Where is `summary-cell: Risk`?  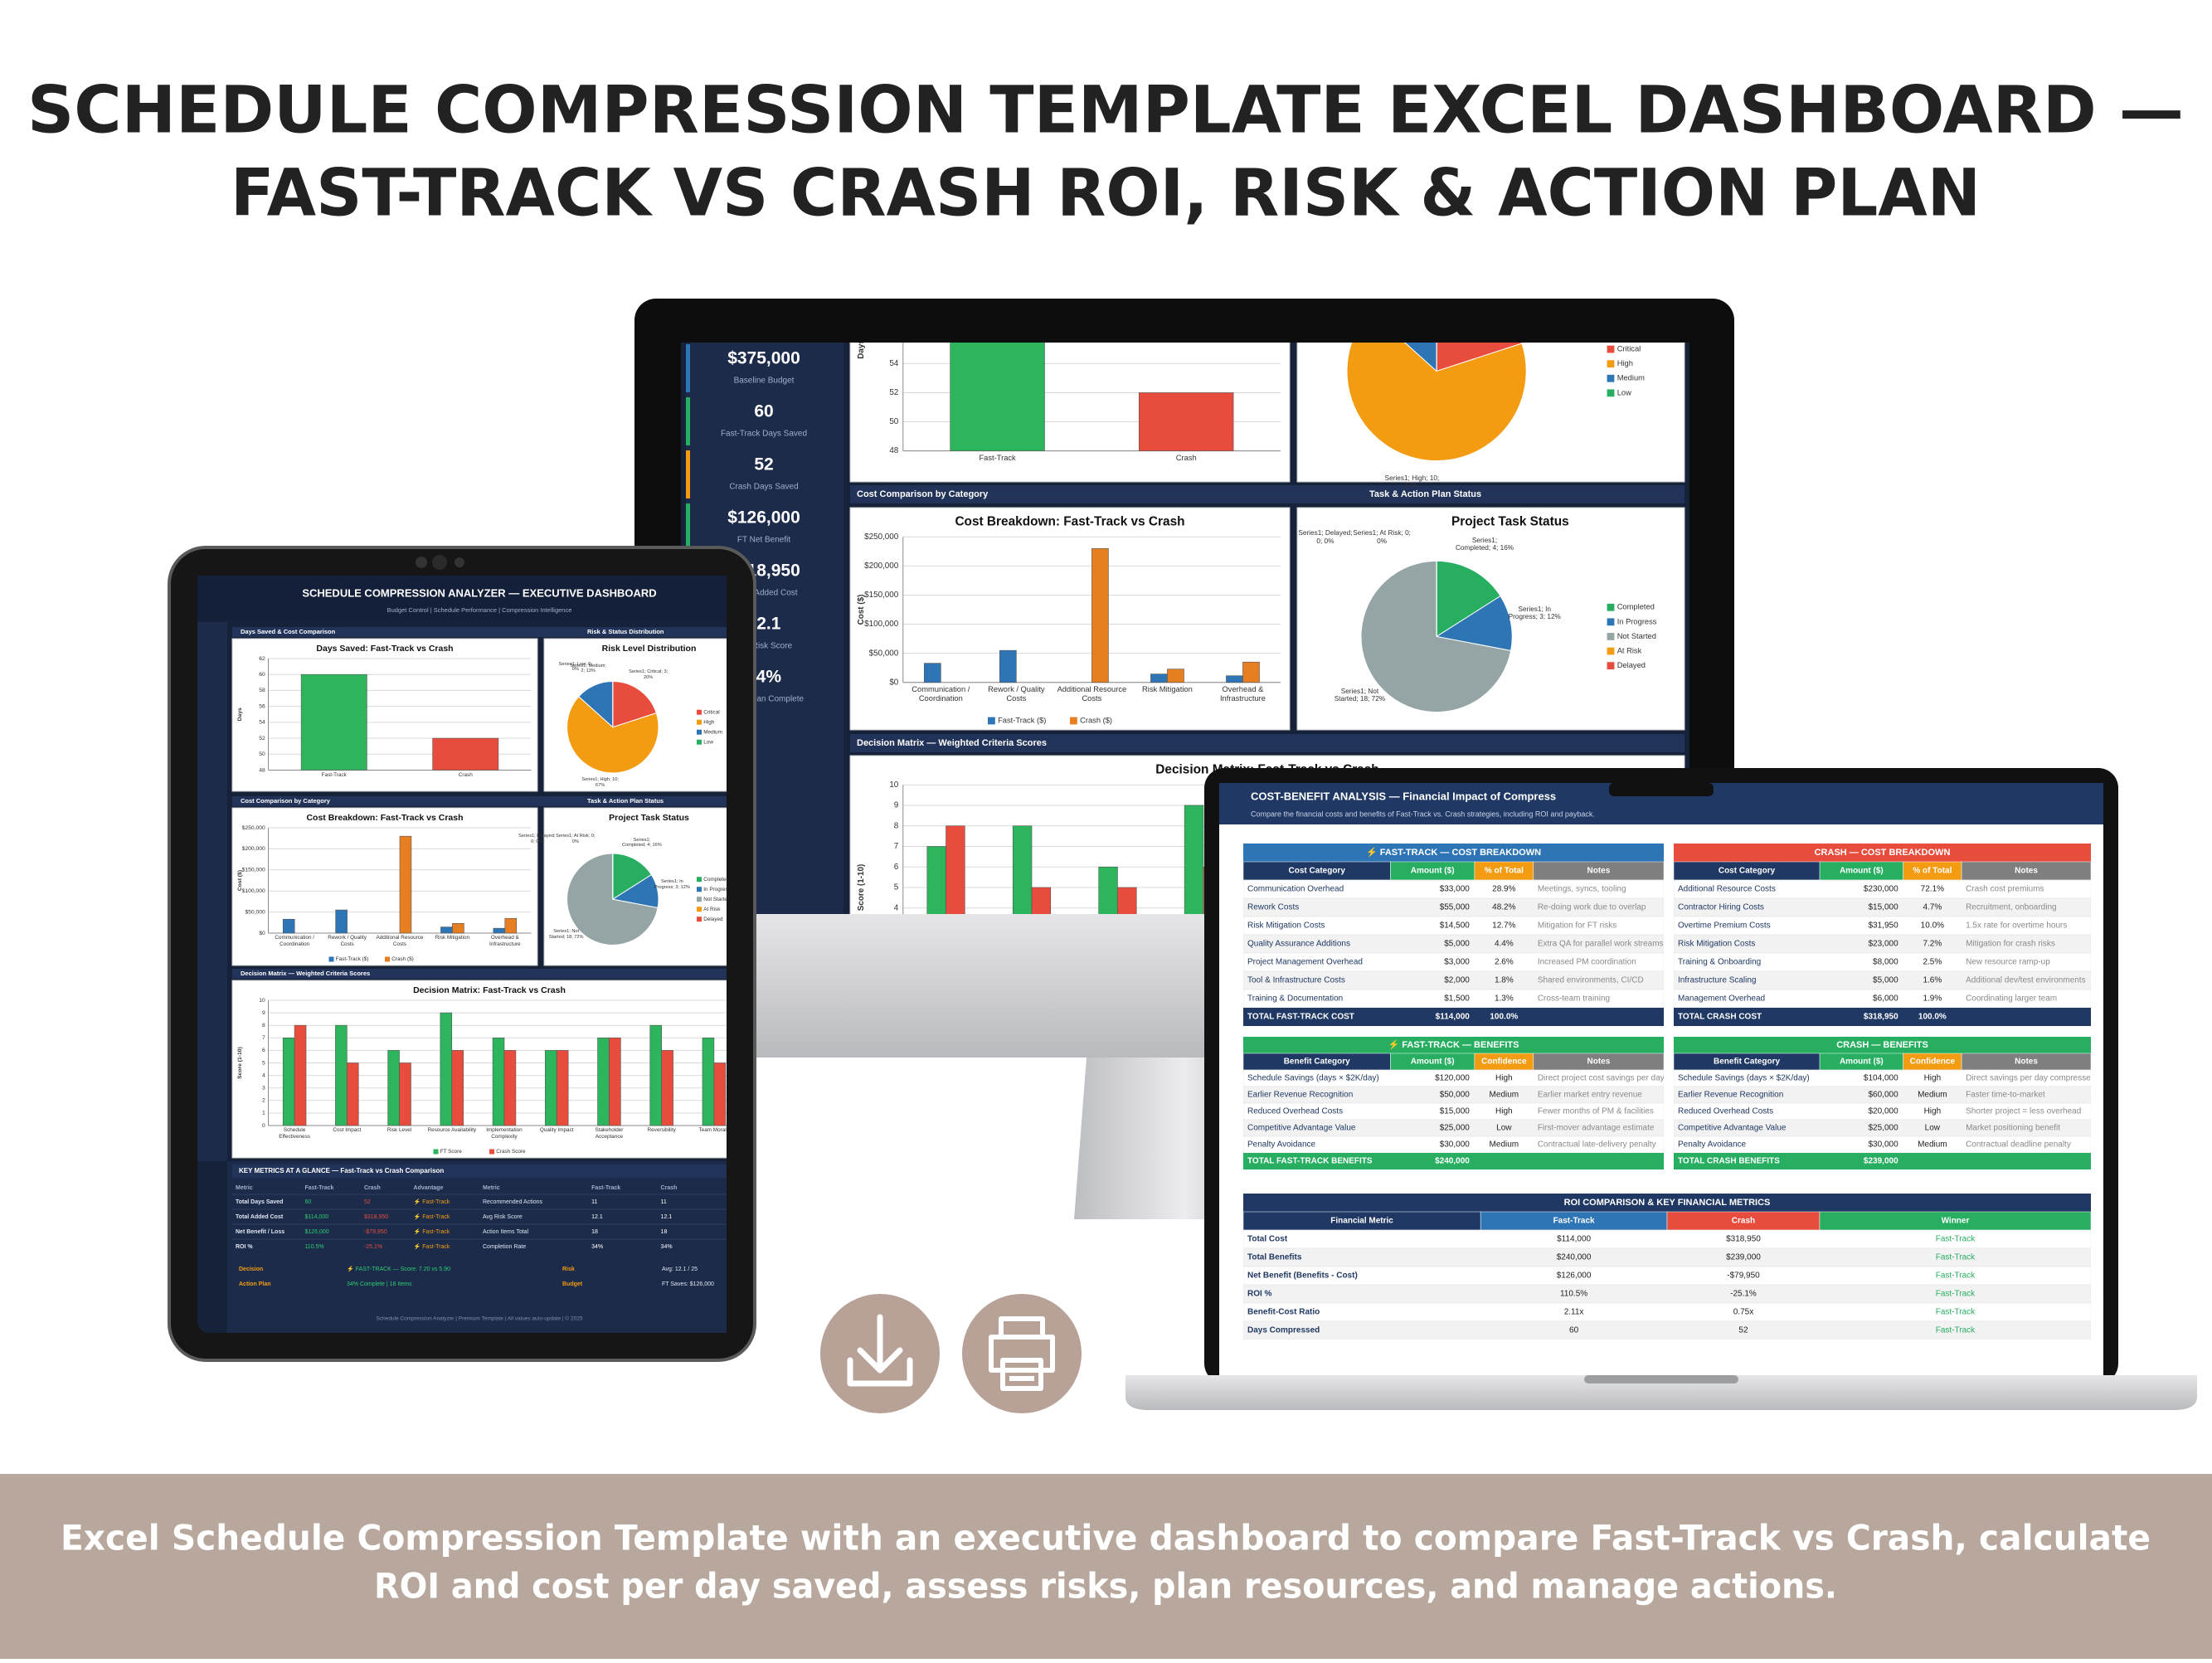
summary-cell: Risk is located at coordinates (568, 1269).